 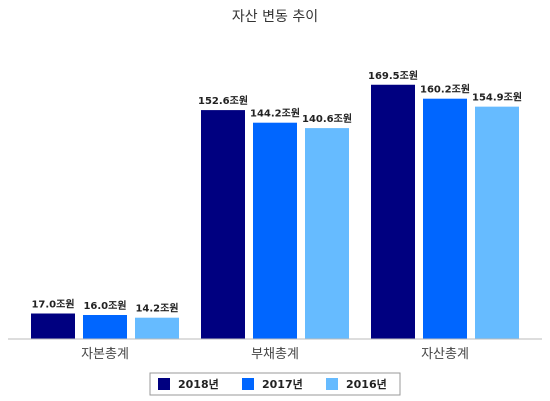 I want to click on bar-value-label: 169.5조원, so click(x=393, y=75).